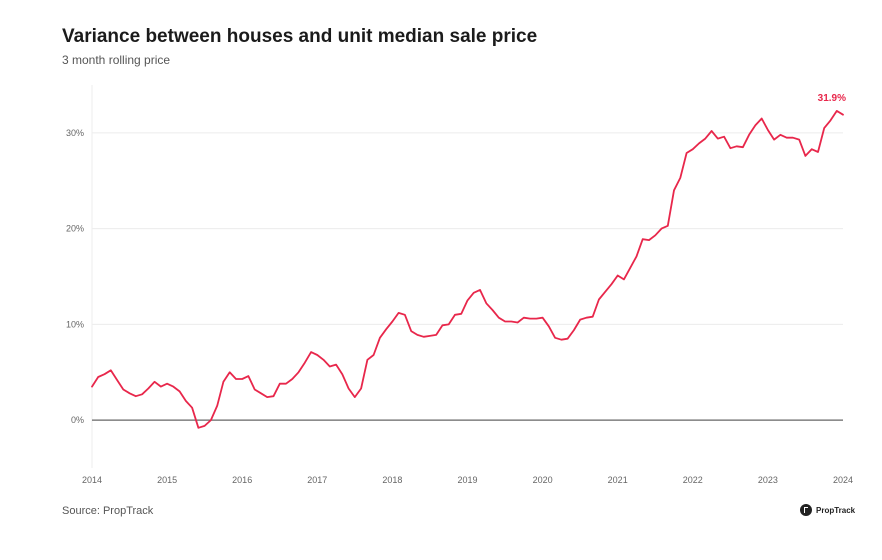  I want to click on y-tick-label: 10%, so click(75, 324).